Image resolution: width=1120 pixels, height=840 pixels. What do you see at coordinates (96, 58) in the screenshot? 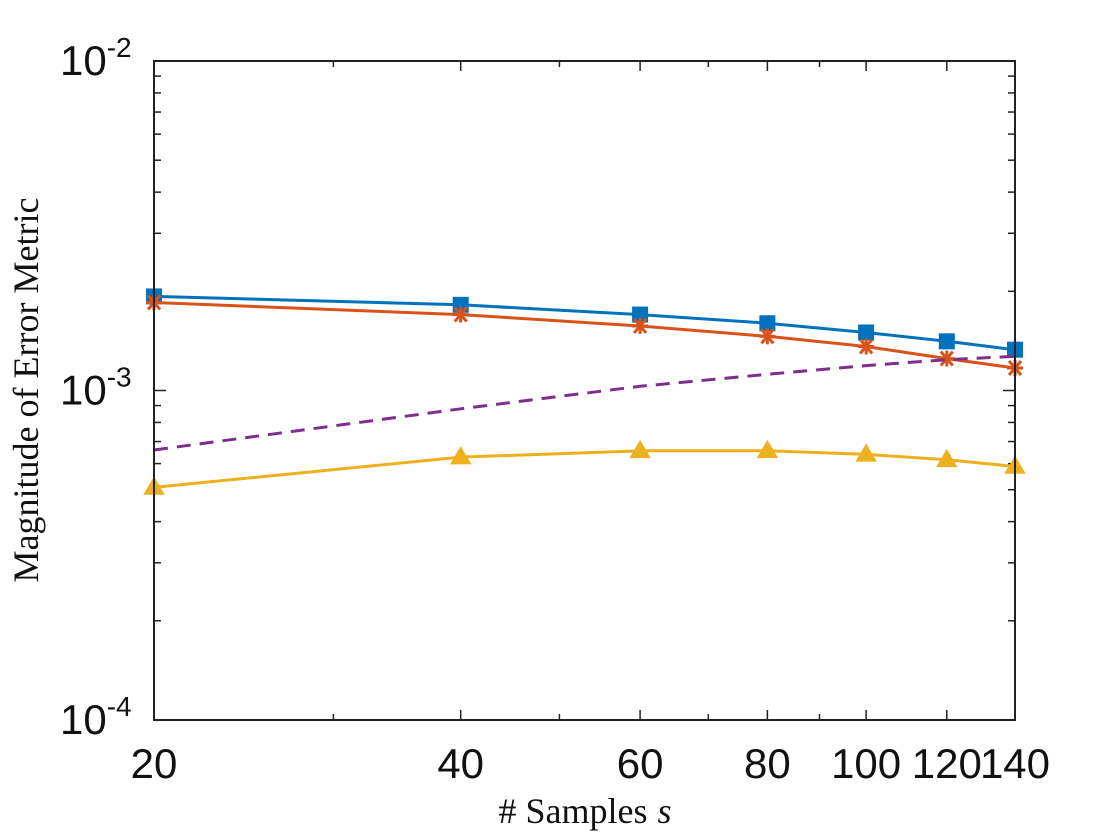
I see `y-tick-label: 10⁻²` at bounding box center [96, 58].